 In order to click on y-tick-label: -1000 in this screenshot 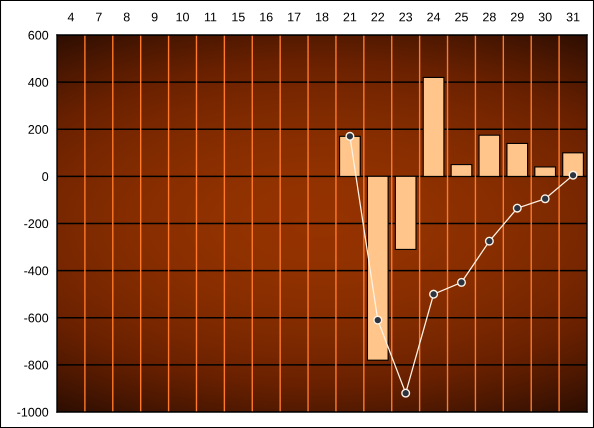, I will do `click(32, 412)`.